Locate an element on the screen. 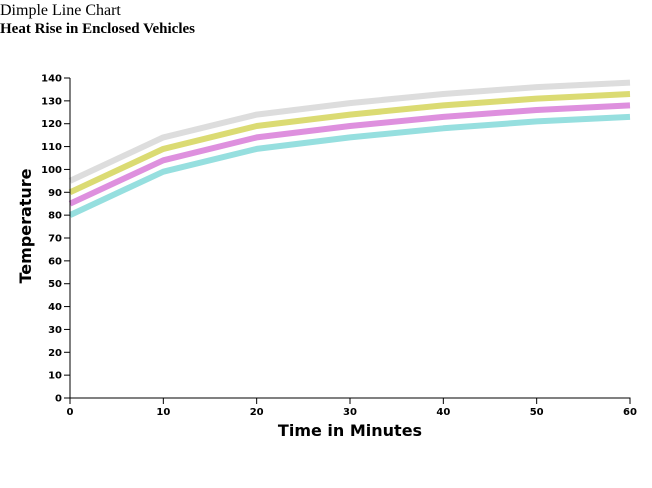 Image resolution: width=652 pixels, height=488 pixels. x-axis: 0 10 20 30 40 50 60 is located at coordinates (352, 407).